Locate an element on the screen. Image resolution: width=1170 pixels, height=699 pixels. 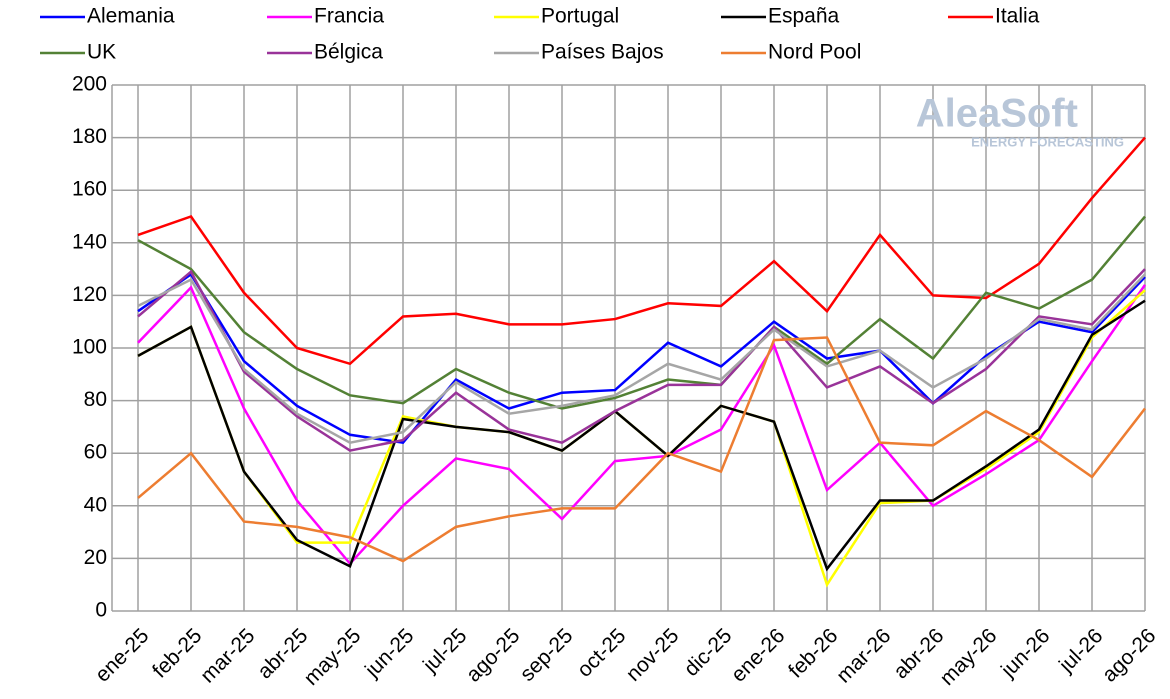
y-tick-label: 60 is located at coordinates (95, 452).